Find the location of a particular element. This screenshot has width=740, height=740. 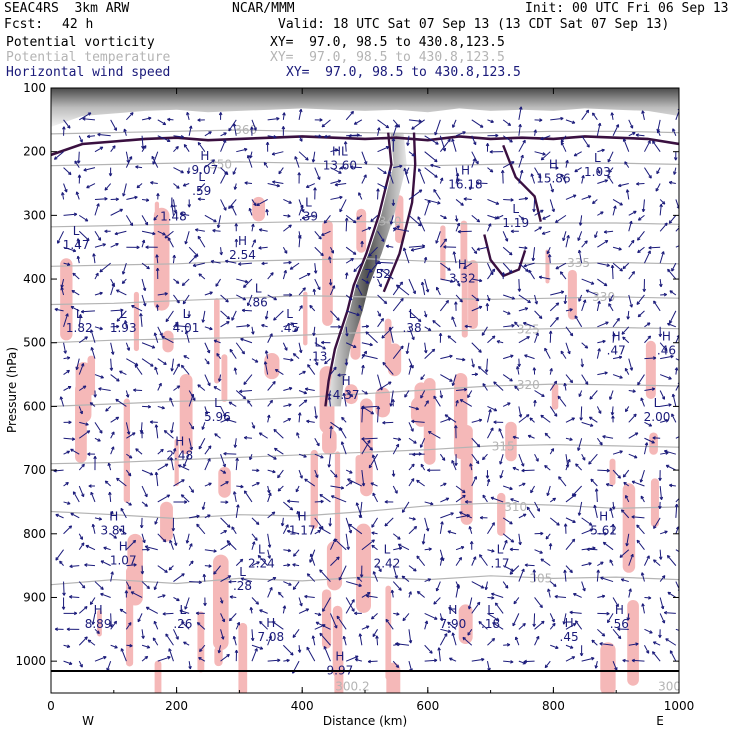

extremum-value: 4.01 is located at coordinates (186, 328).